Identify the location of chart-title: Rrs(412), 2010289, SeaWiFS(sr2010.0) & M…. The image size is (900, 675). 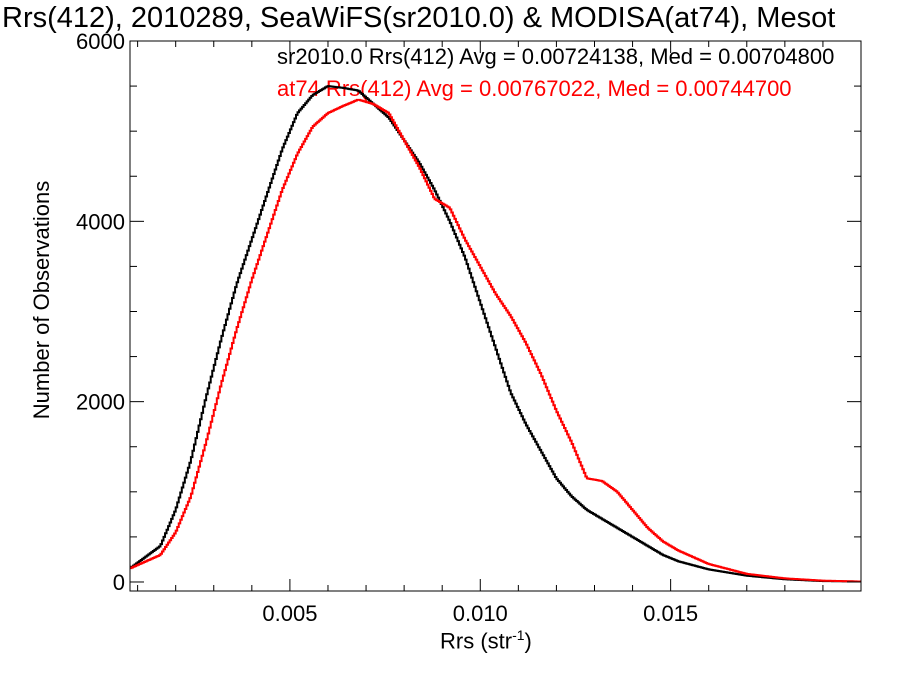
(419, 18).